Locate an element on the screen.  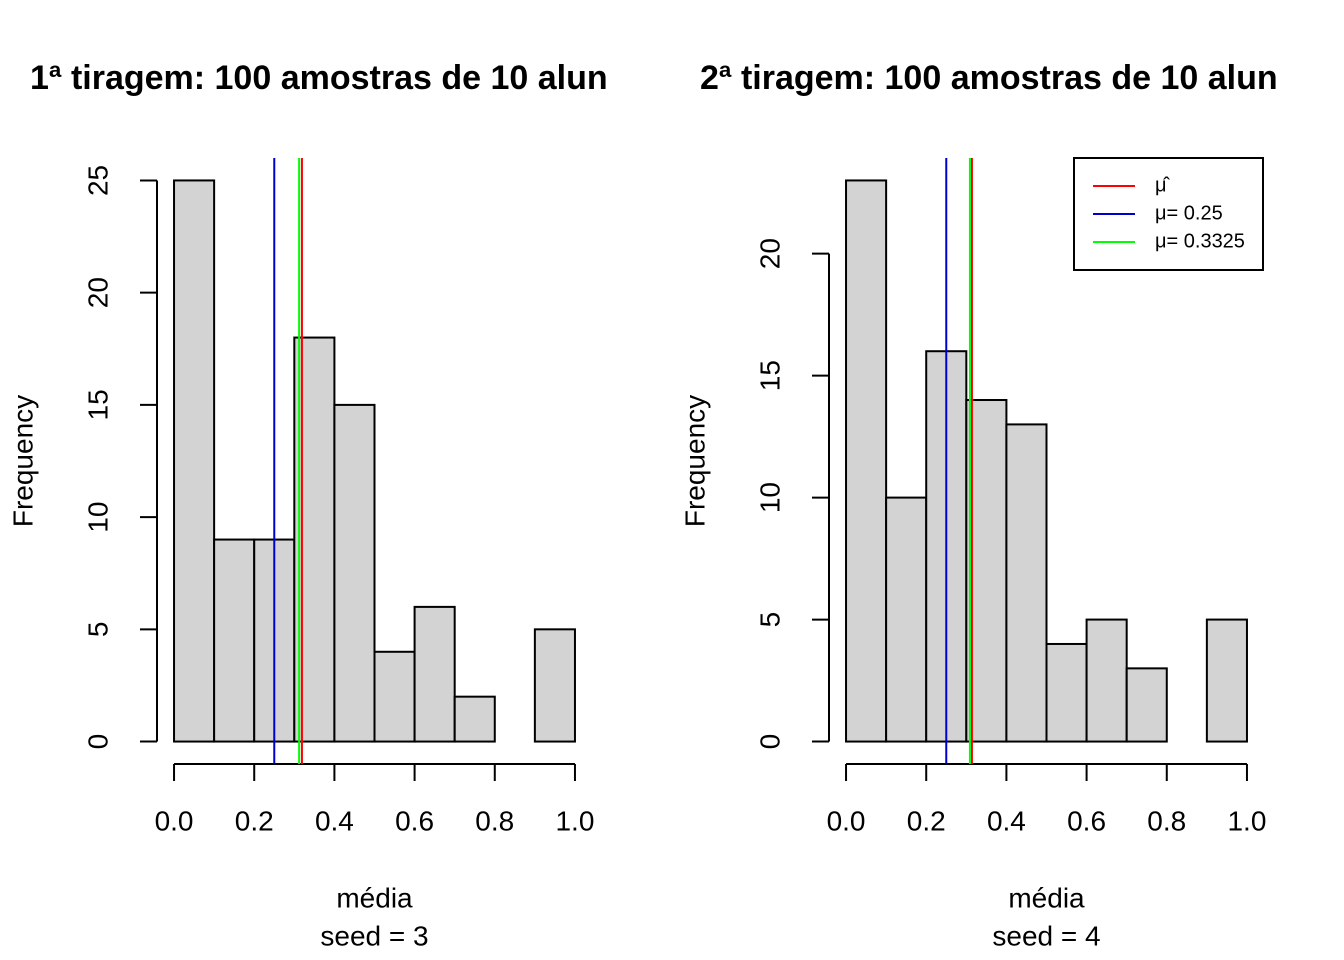
subtitle: seed = 4 is located at coordinates (1046, 935).